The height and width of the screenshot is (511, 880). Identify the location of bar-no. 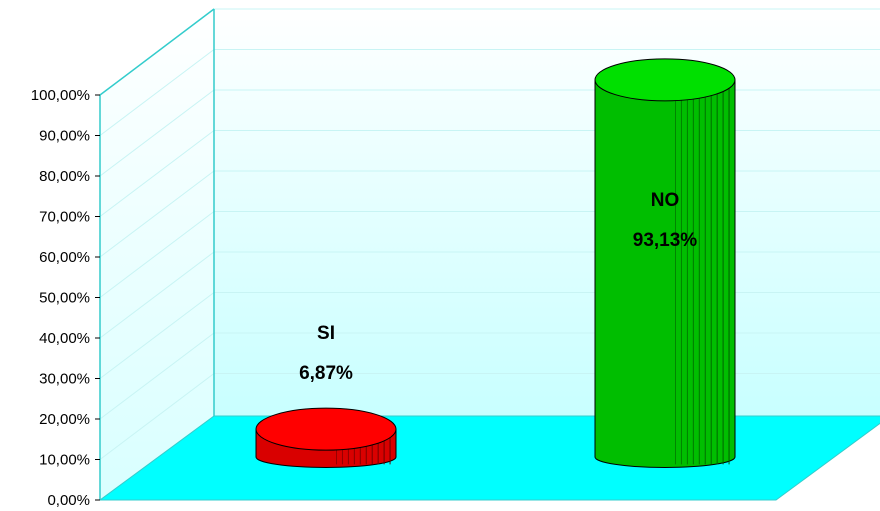
(665, 263).